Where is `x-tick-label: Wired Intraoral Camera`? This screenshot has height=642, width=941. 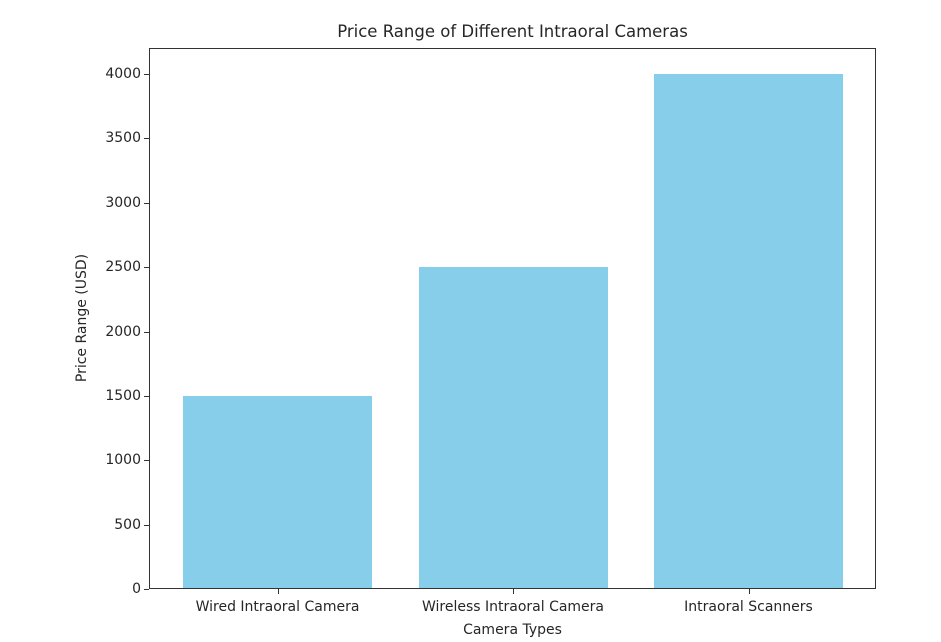
x-tick-label: Wired Intraoral Camera is located at coordinates (277, 607).